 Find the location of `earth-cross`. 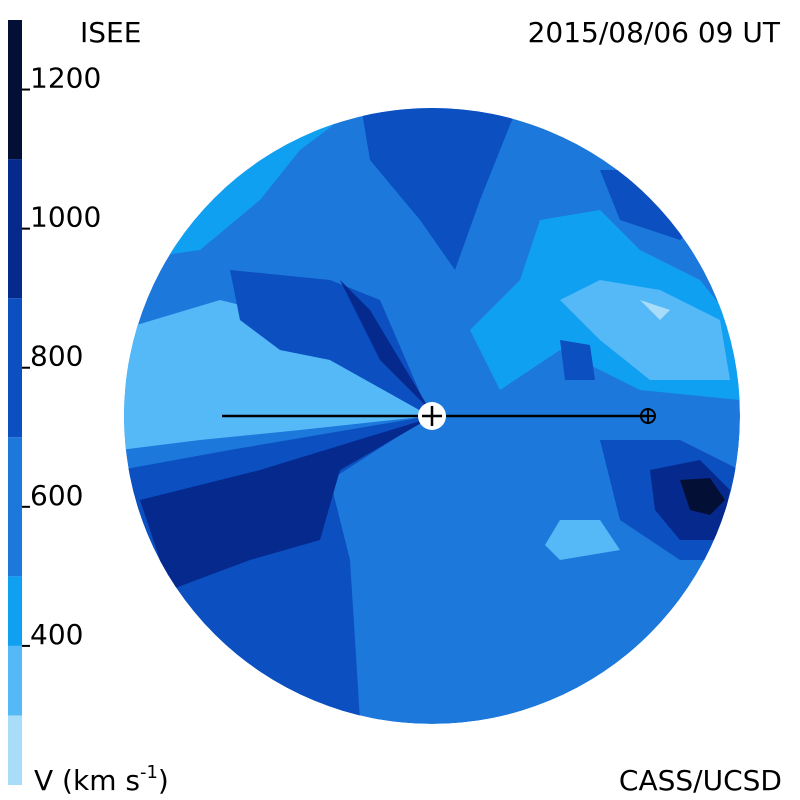

earth-cross is located at coordinates (648, 416).